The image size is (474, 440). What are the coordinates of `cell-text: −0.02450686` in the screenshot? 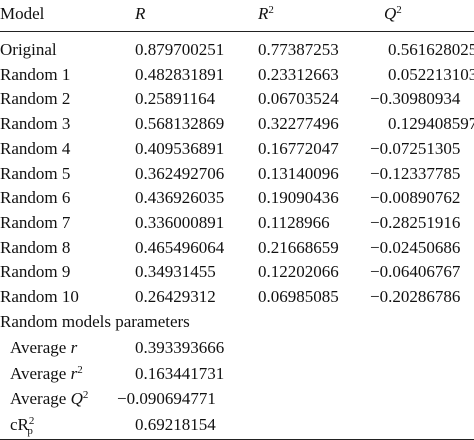 It's located at (415, 247).